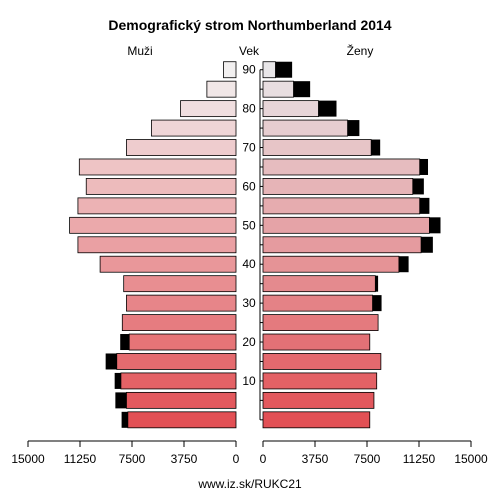 Image resolution: width=500 pixels, height=500 pixels. I want to click on age-tick-label: 70, so click(249, 148).